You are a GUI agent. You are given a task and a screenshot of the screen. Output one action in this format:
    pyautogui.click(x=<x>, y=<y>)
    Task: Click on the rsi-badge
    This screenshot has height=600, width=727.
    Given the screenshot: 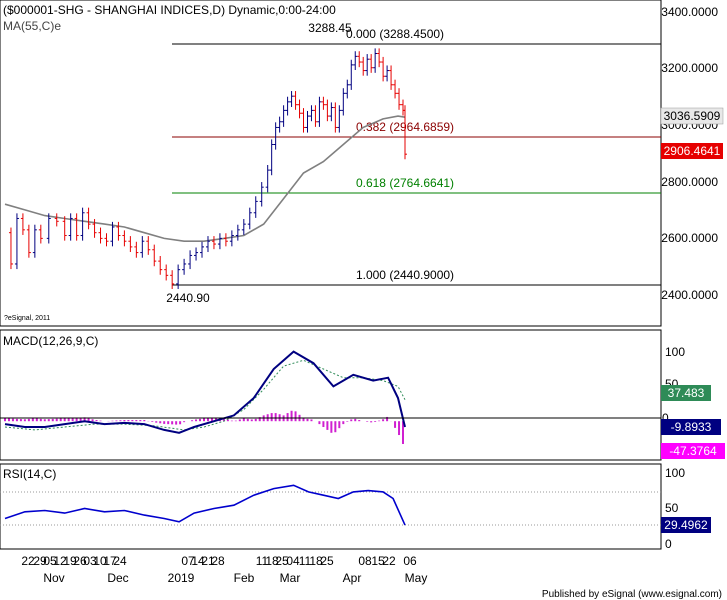 What is the action you would take?
    pyautogui.click(x=686, y=525)
    